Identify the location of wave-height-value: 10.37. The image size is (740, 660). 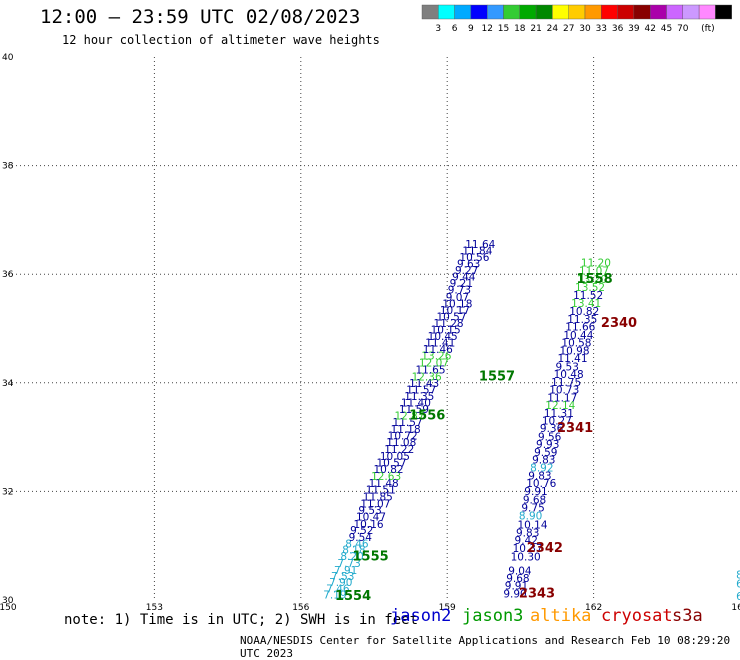
(528, 549).